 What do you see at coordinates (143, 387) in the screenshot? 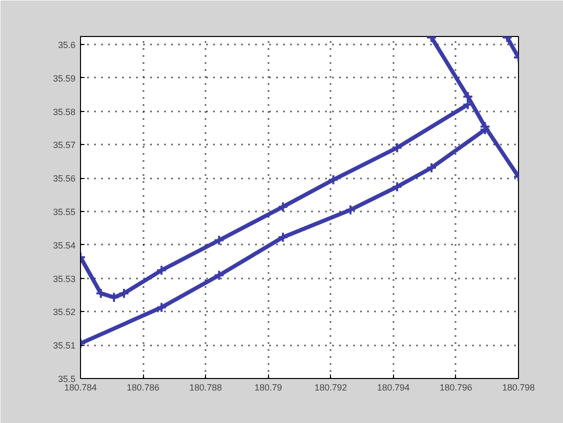
I see `x-tick-label: 180.786` at bounding box center [143, 387].